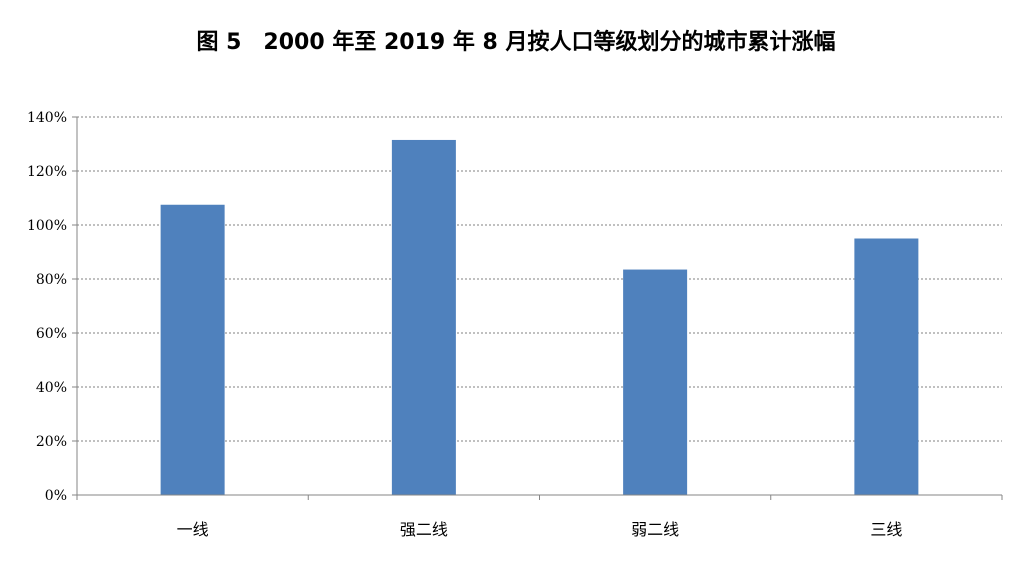 This screenshot has width=1032, height=562. Describe the element at coordinates (655, 529) in the screenshot. I see `x-tick-label: 弱二线` at that location.